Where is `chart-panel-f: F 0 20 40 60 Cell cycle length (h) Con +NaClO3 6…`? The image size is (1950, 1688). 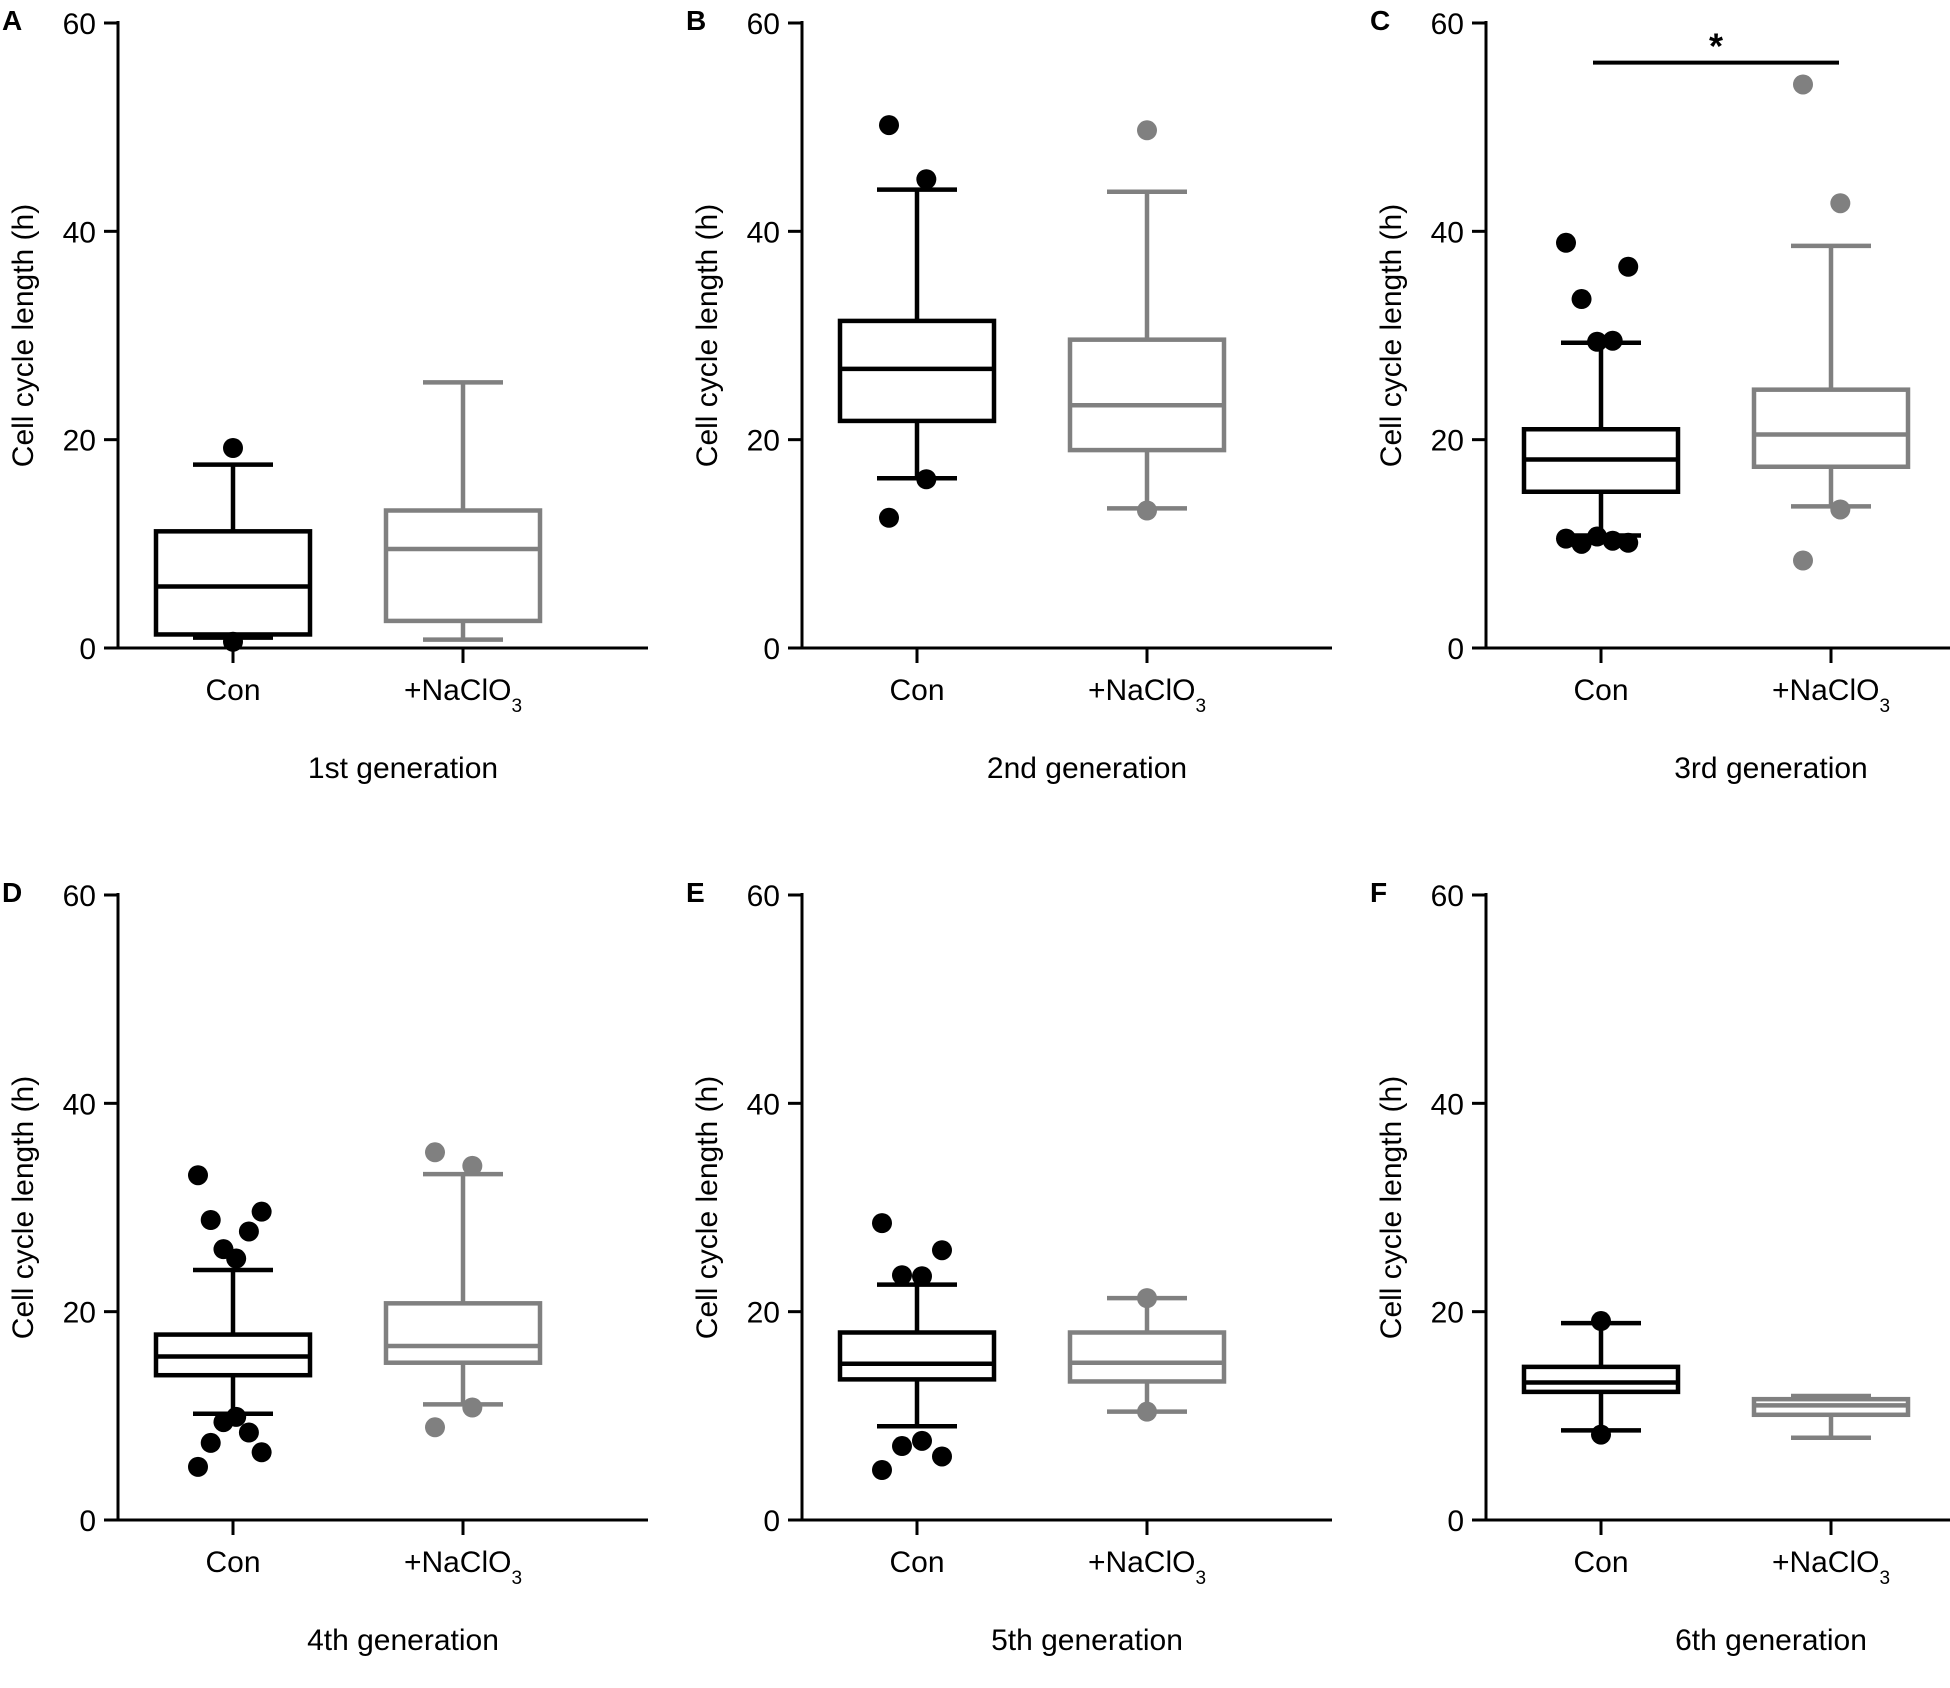
chart-panel-f: F 0 20 40 60 Cell cycle length (h) Con +NaClO3 6… is located at coordinates (1660, 1267).